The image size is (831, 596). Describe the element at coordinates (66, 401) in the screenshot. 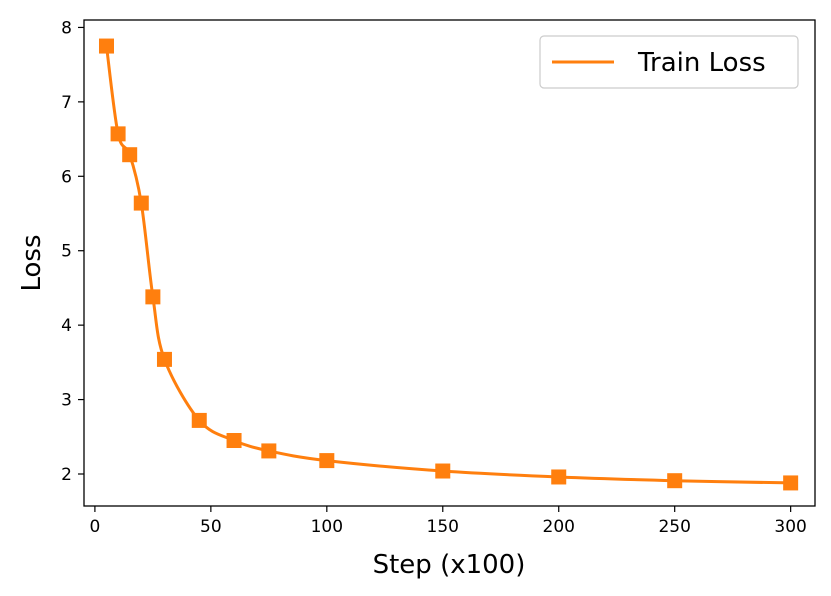

I see `y-tick-label: 3` at that location.